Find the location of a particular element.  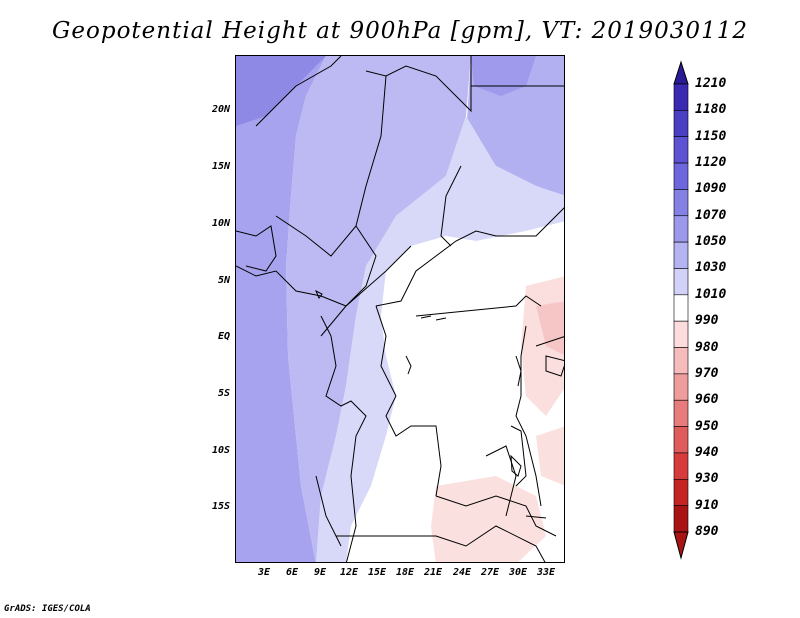

colorbar-label: 910 is located at coordinates (707, 505).